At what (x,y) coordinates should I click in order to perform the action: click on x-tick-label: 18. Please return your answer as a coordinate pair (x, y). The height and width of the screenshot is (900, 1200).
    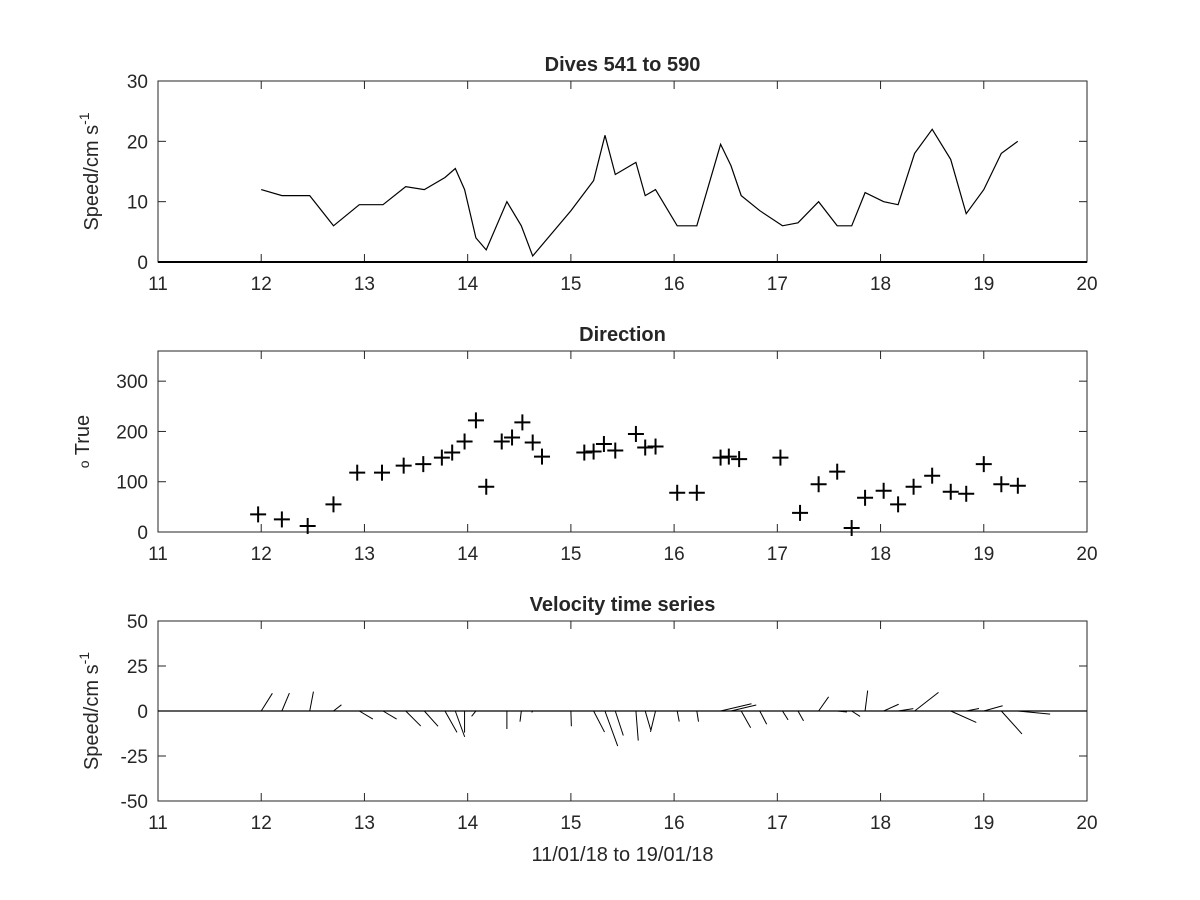
    Looking at the image, I should click on (880, 823).